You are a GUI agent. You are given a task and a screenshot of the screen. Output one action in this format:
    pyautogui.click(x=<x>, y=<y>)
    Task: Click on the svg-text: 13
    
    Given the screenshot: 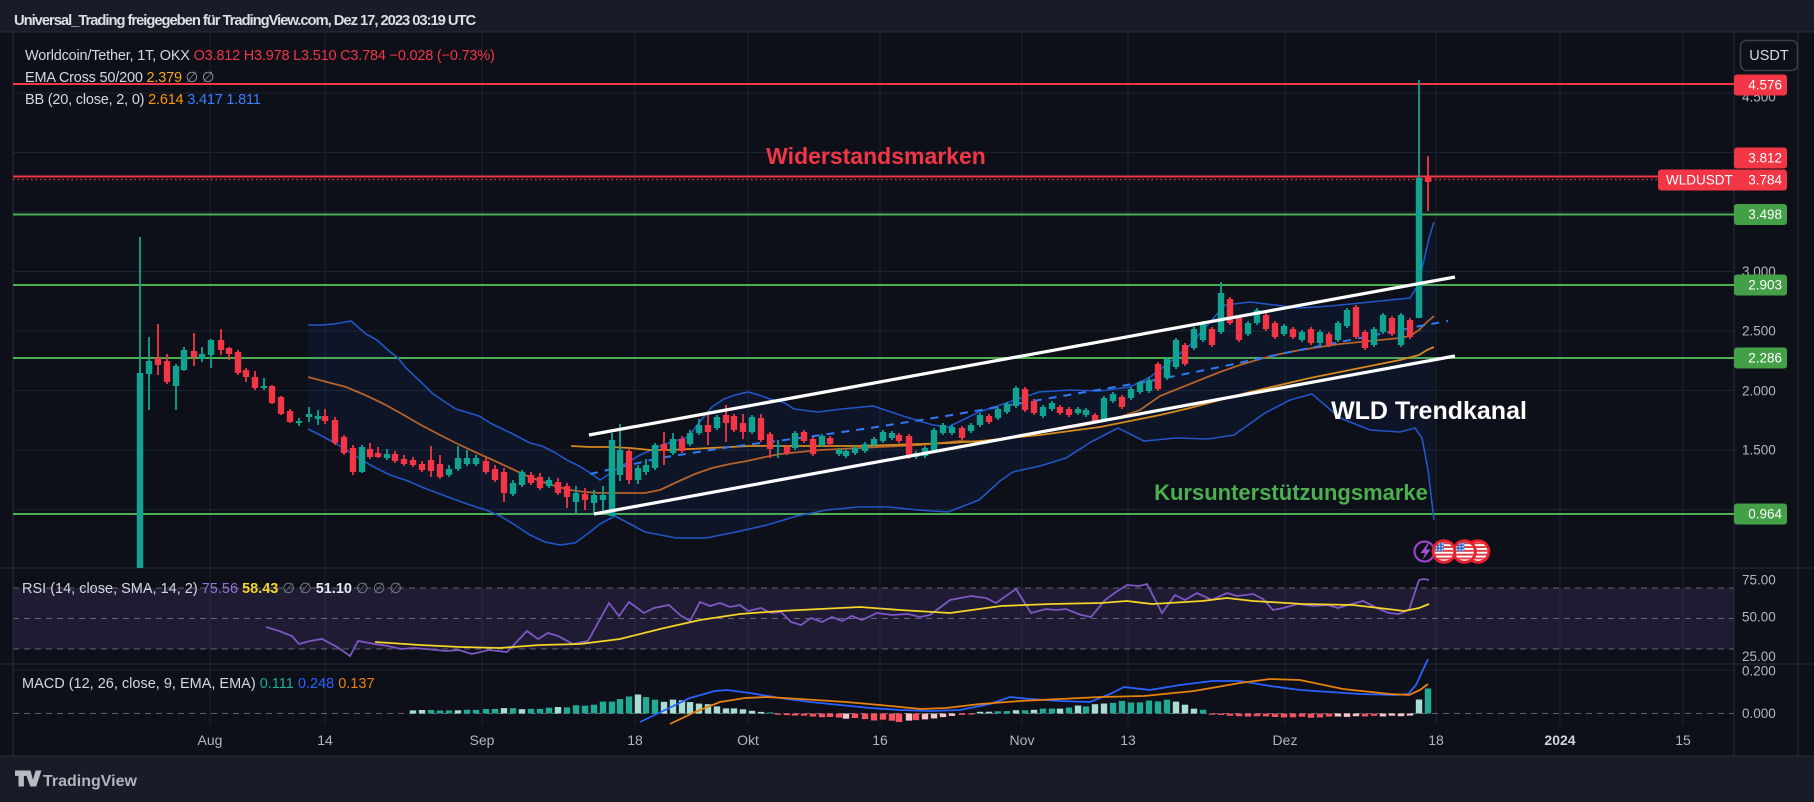 What is the action you would take?
    pyautogui.click(x=1128, y=740)
    